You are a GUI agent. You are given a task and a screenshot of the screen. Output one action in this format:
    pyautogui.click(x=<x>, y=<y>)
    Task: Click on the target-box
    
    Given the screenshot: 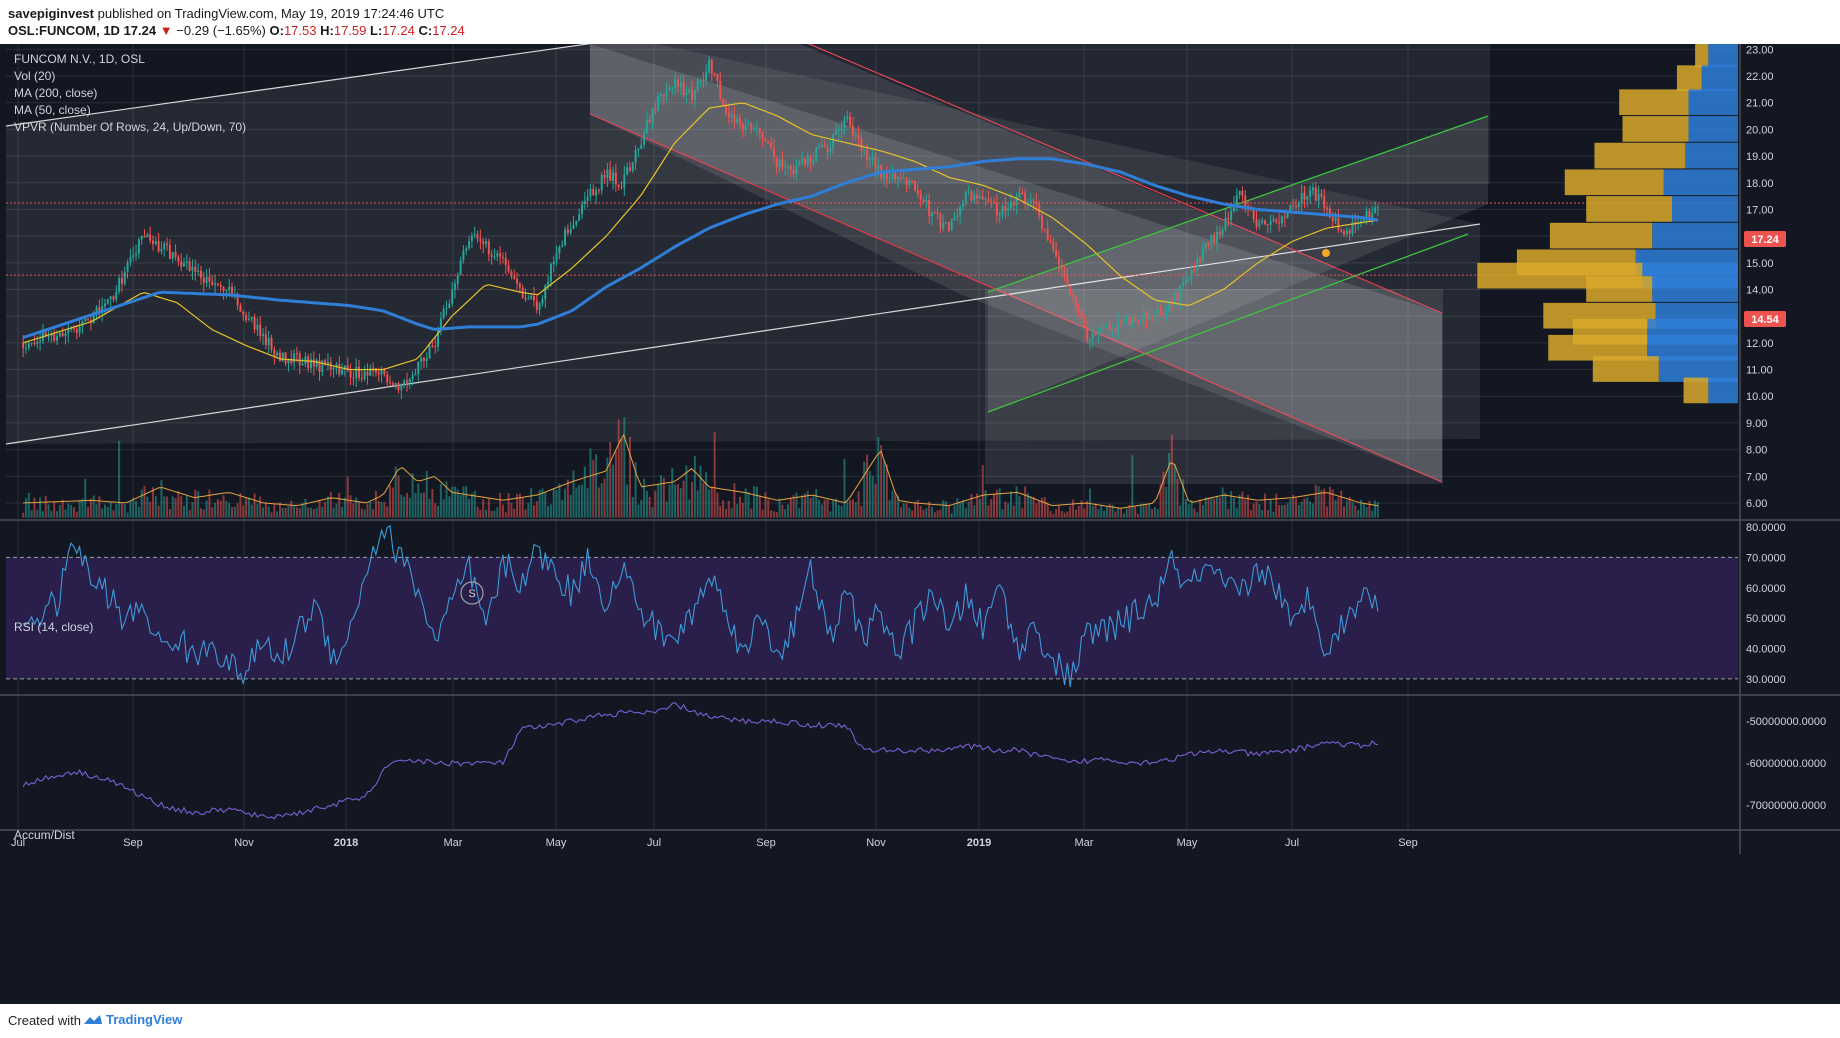 What is the action you would take?
    pyautogui.click(x=1214, y=386)
    